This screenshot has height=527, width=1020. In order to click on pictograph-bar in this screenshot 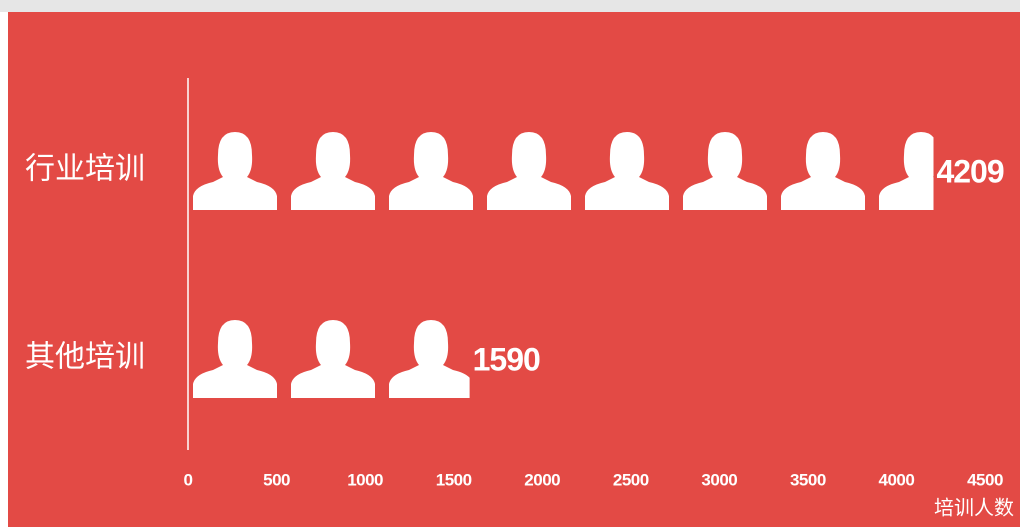, I will do `click(331, 359)`.